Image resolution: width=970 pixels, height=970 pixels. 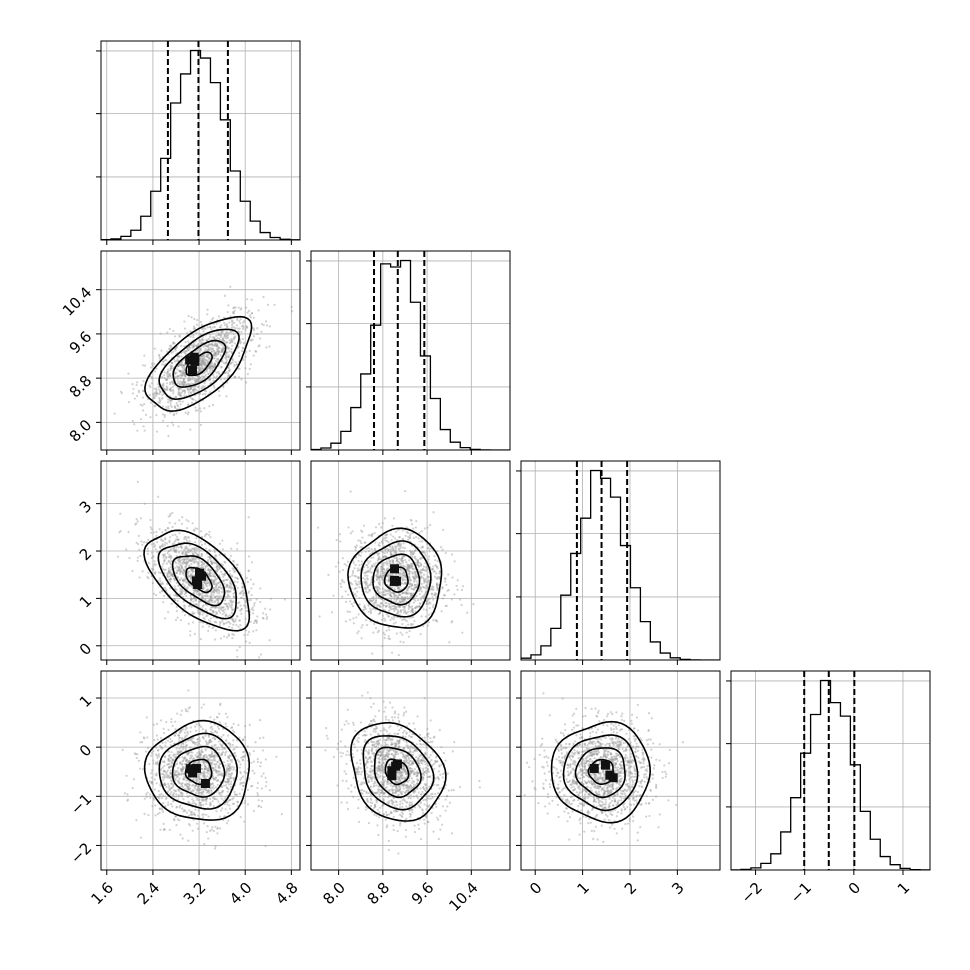 I want to click on panel-frame, so click(x=410, y=560).